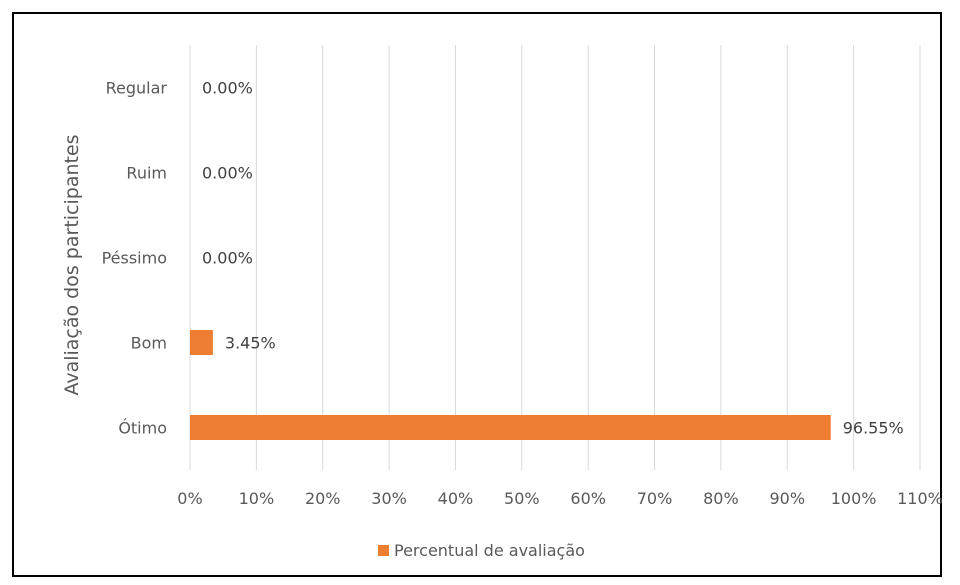 The height and width of the screenshot is (585, 960). What do you see at coordinates (854, 498) in the screenshot?
I see `x-tick-label: 100%` at bounding box center [854, 498].